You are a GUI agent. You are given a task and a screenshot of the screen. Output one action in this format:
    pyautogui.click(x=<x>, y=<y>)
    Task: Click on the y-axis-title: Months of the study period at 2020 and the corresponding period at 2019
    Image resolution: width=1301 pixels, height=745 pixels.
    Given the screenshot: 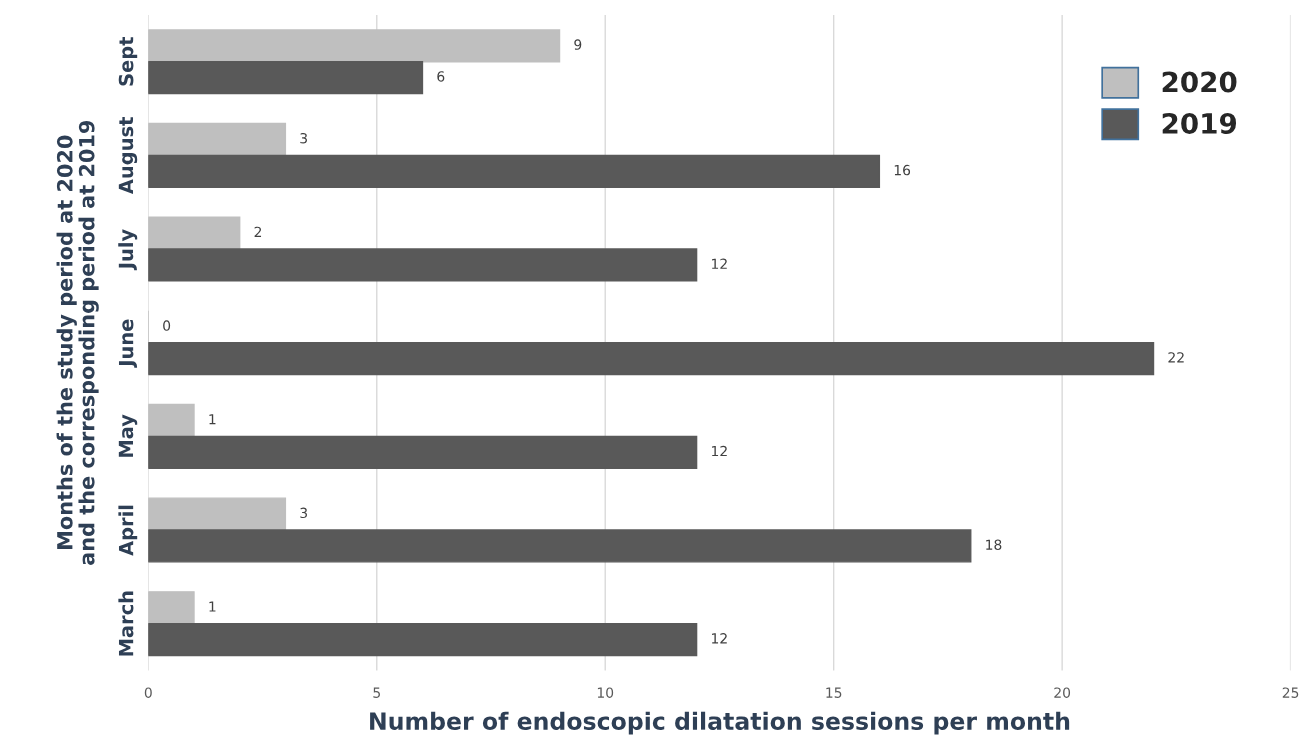 What is the action you would take?
    pyautogui.click(x=77, y=342)
    